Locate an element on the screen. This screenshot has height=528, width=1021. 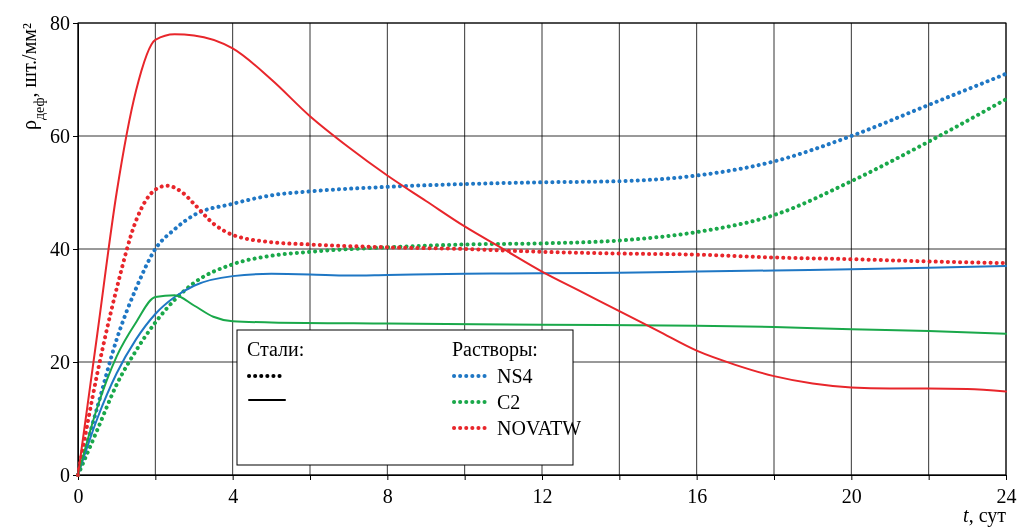
y-tick-label: 60 is located at coordinates (60, 135).